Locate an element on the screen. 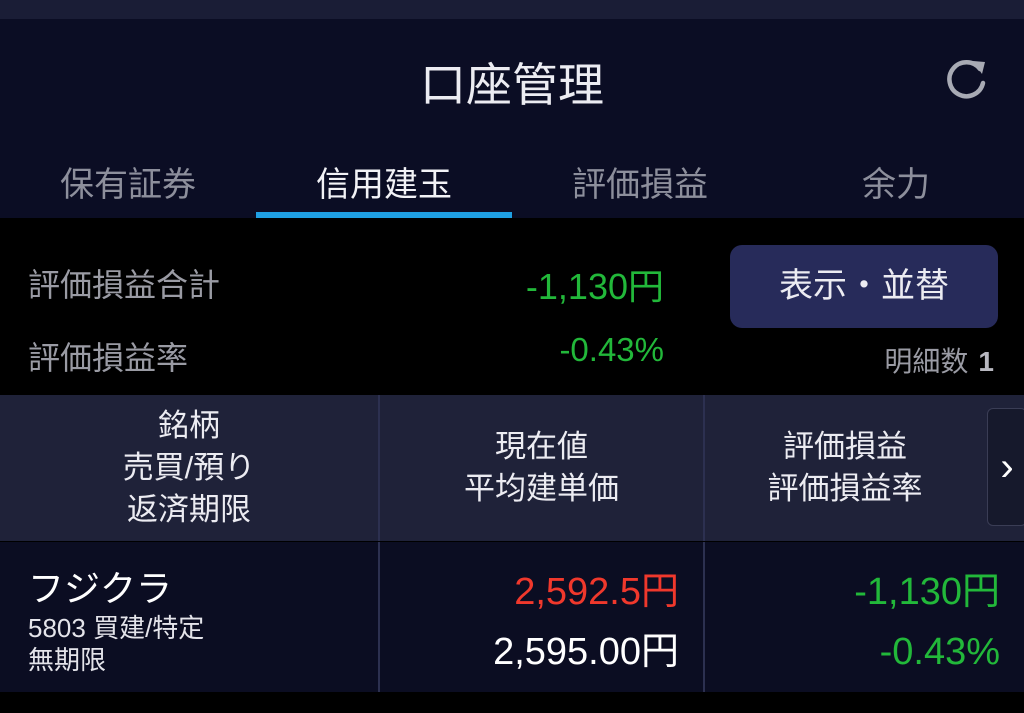  avg-price: 2,595.00円 is located at coordinates (586, 652).